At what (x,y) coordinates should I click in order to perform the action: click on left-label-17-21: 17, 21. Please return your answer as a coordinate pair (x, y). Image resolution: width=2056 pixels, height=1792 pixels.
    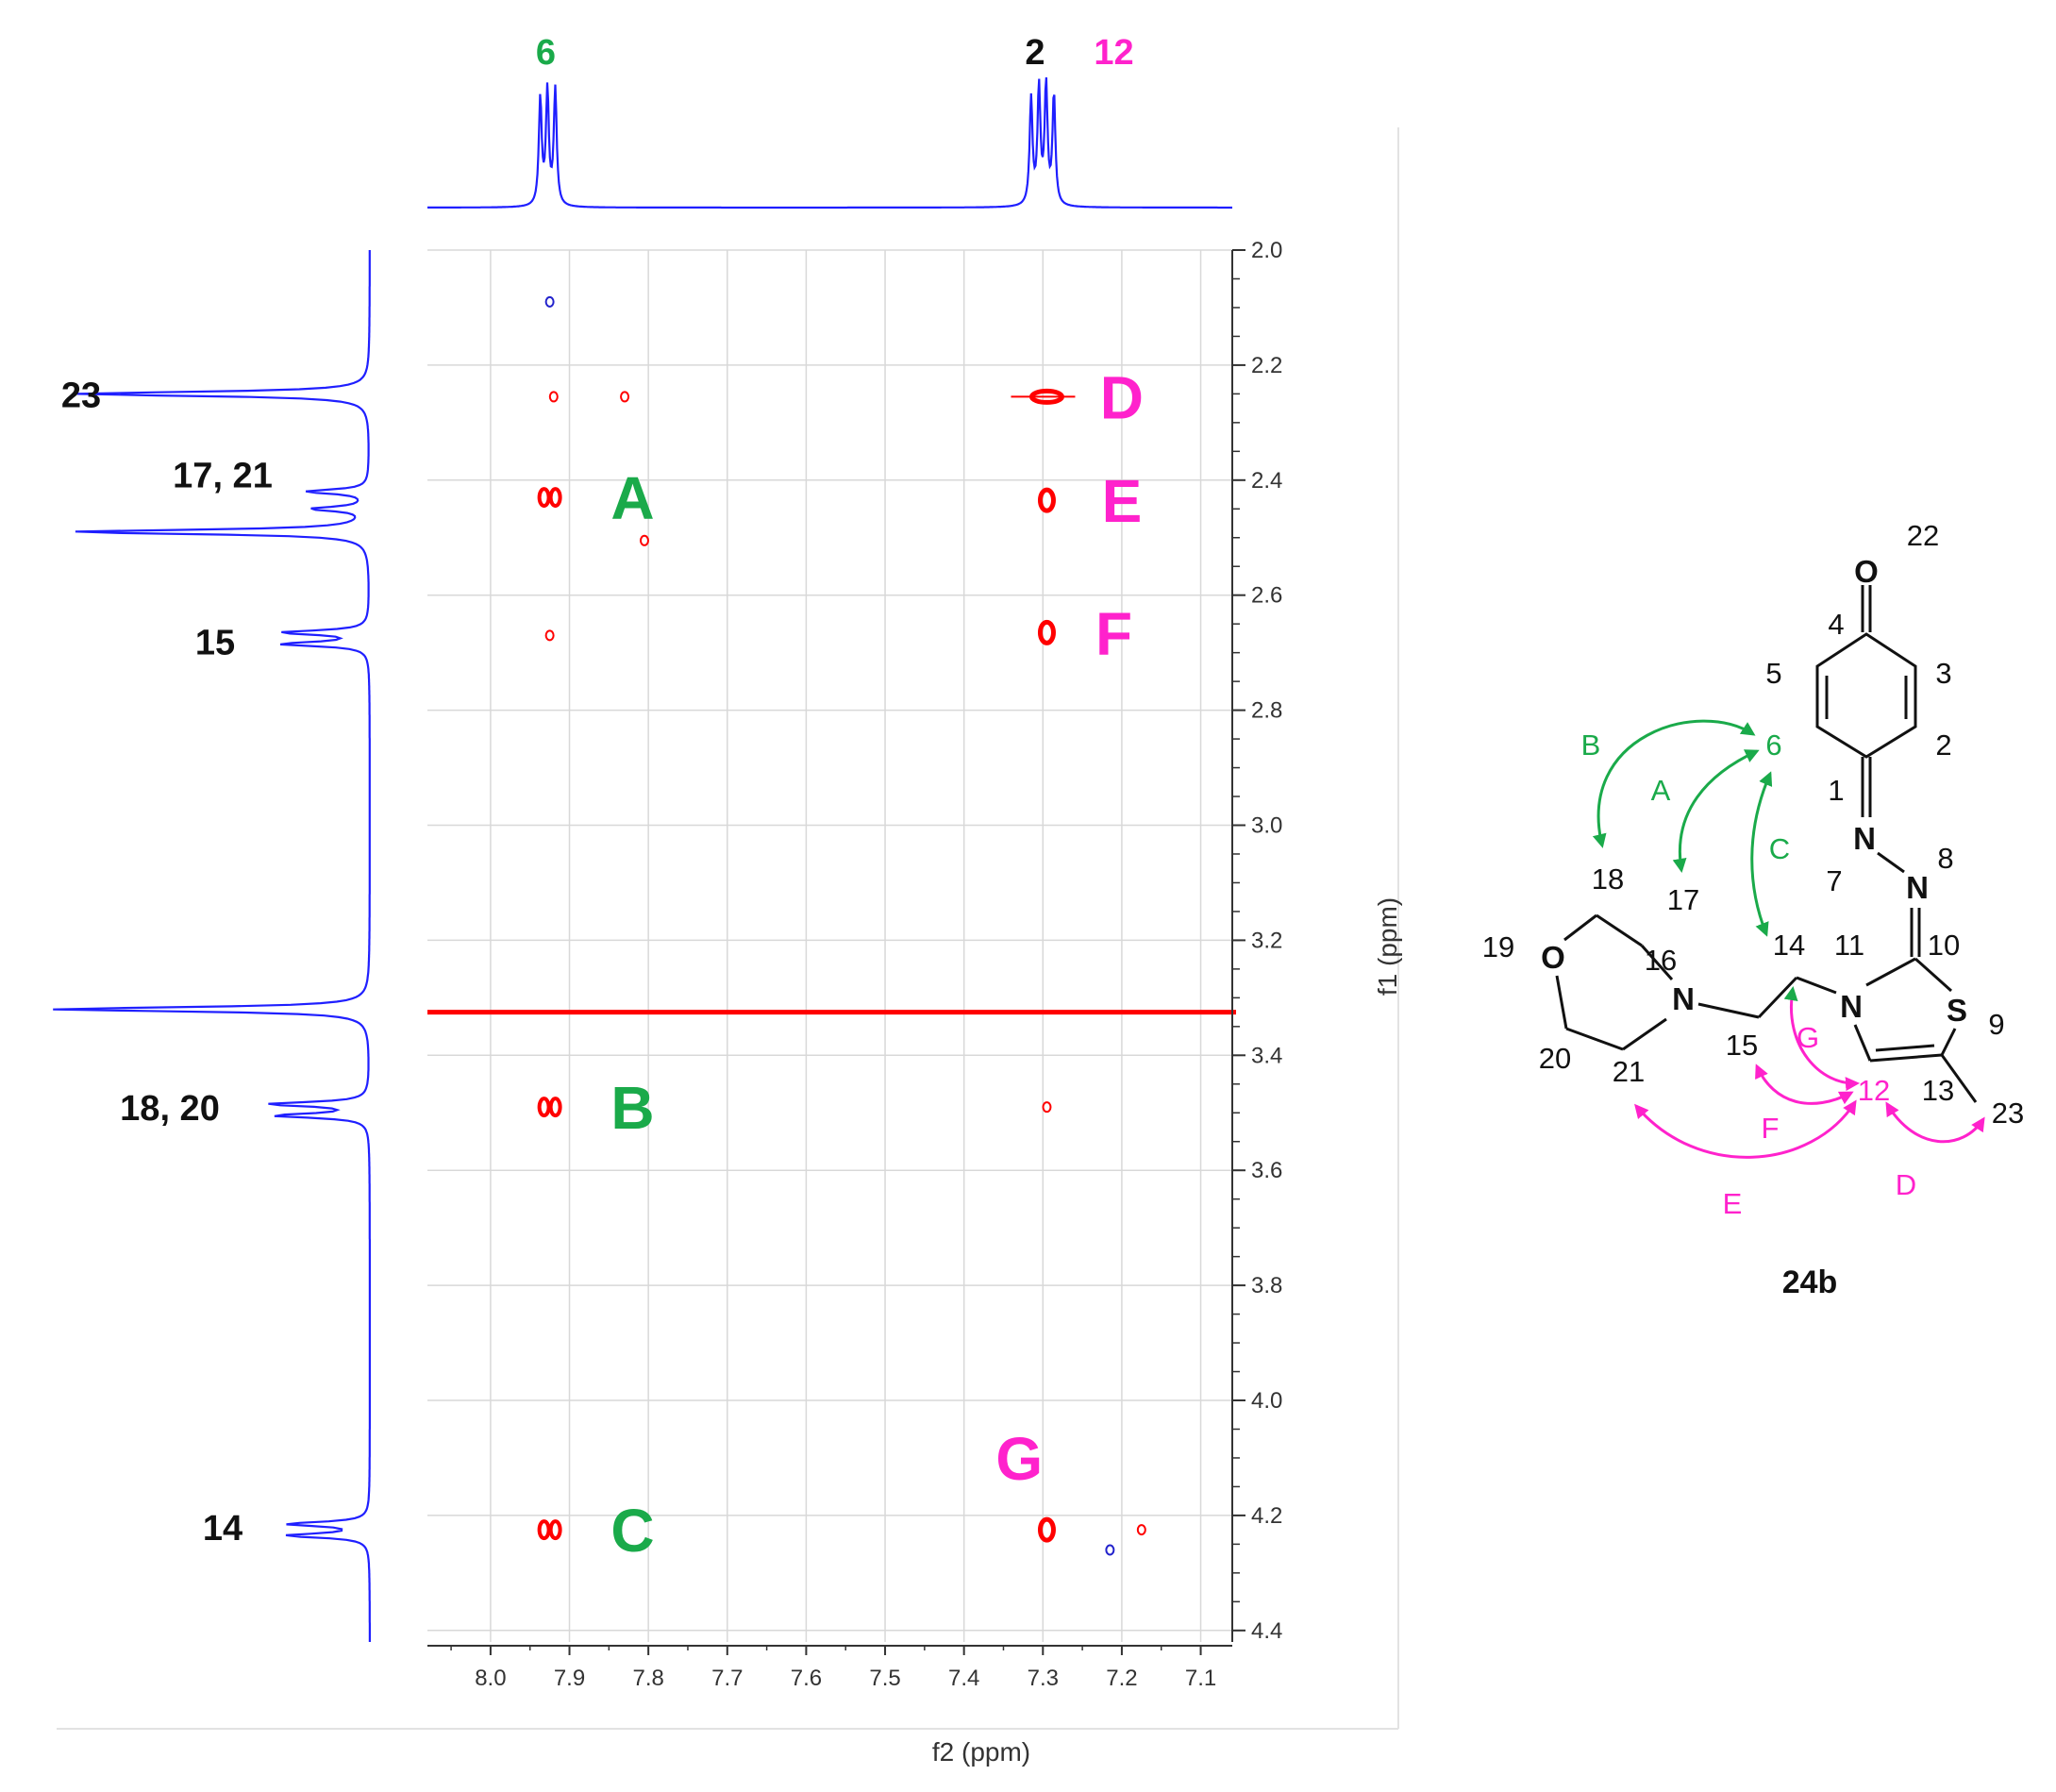
    Looking at the image, I should click on (223, 476).